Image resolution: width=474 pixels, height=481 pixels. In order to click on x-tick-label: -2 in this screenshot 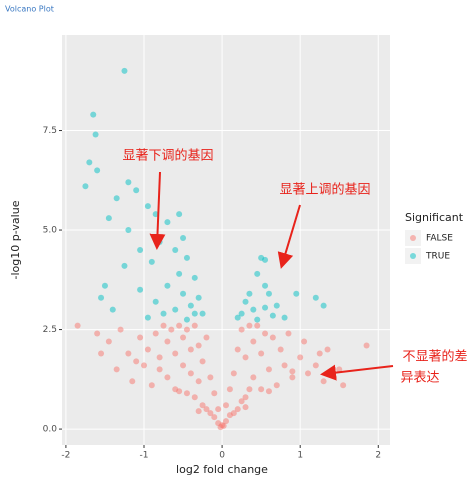, I will do `click(65, 456)`.